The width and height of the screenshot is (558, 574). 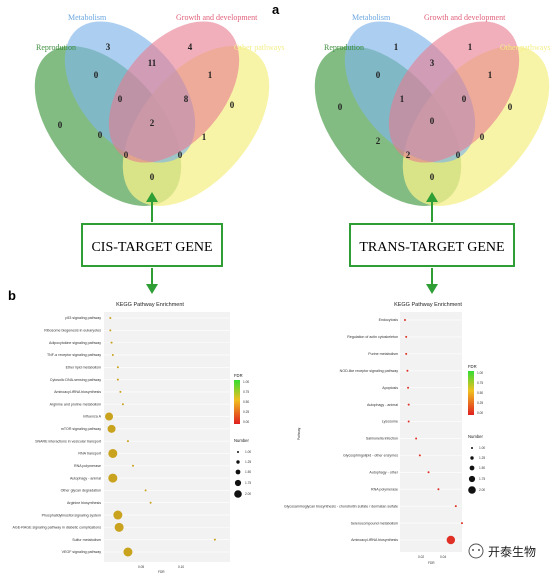 I want to click on kegg-left-fdr-legend-title: FDR, so click(x=238, y=375).